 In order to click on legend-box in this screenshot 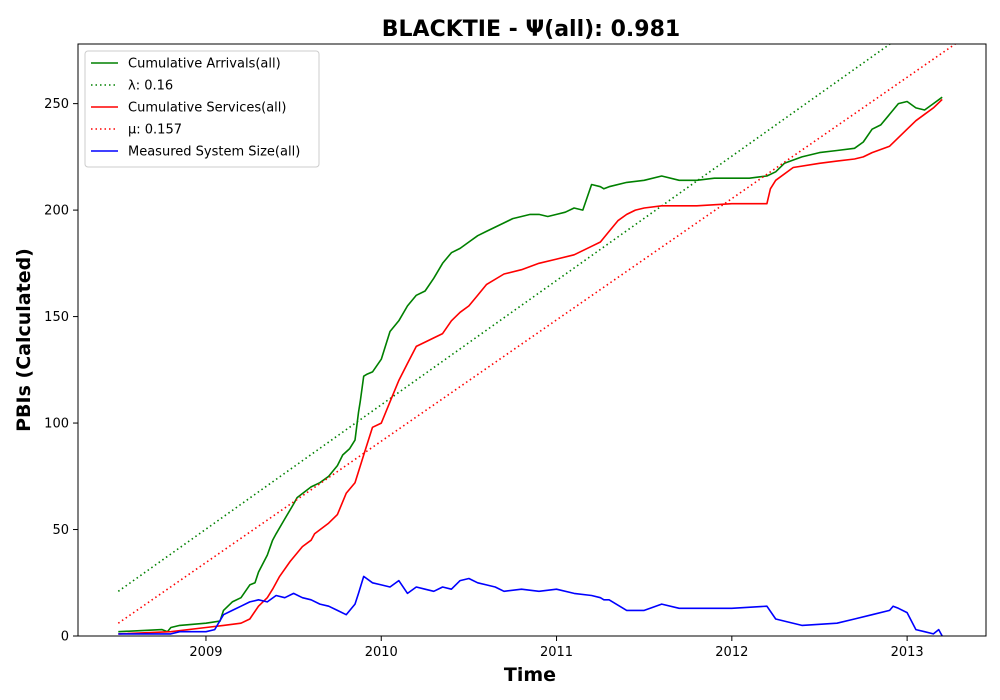, I will do `click(202, 109)`.